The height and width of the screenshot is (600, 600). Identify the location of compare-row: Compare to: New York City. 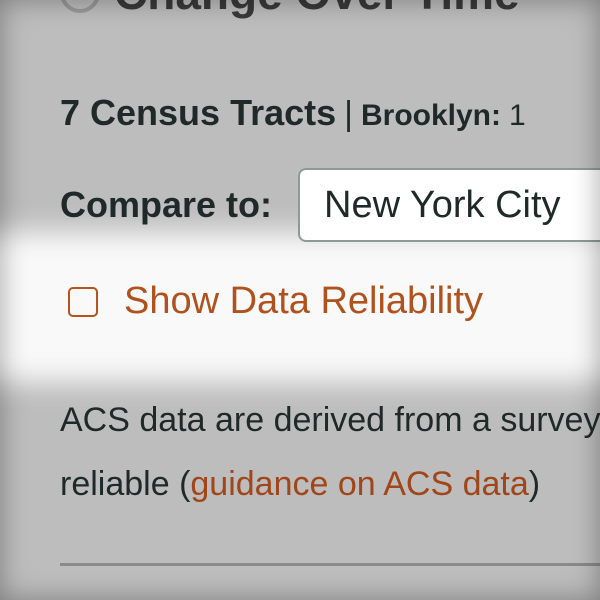
(330, 205).